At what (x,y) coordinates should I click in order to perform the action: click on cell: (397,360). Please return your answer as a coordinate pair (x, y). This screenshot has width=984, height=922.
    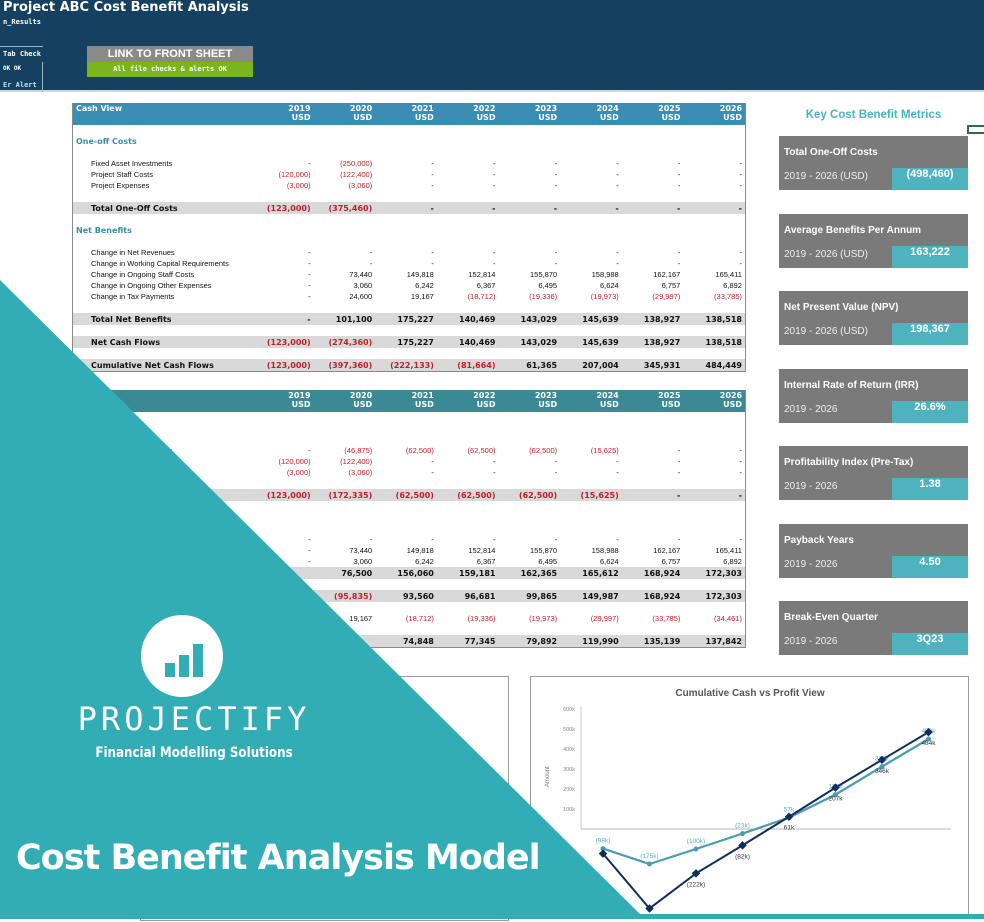
    Looking at the image, I should click on (350, 365).